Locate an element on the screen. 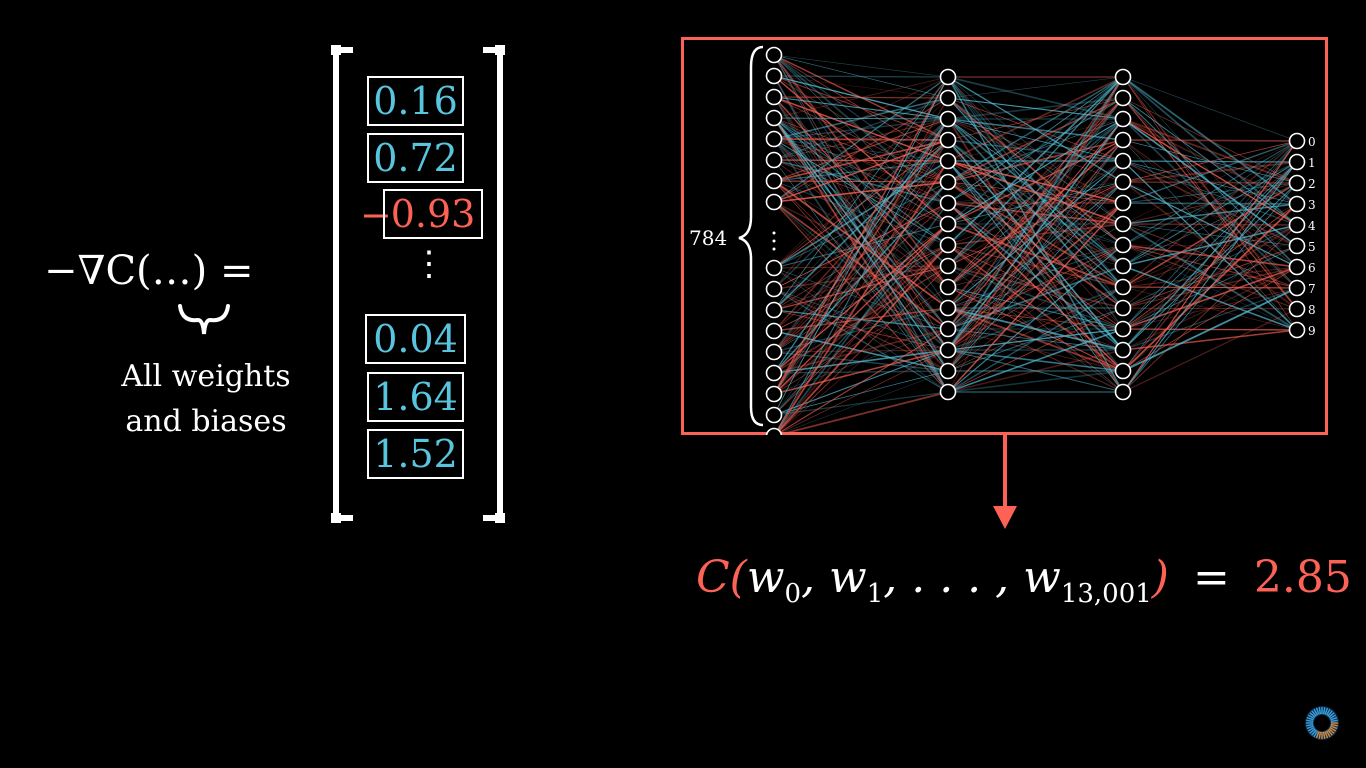 Image resolution: width=1366 pixels, height=768 pixels. caption-line-1: All weights is located at coordinates (206, 376).